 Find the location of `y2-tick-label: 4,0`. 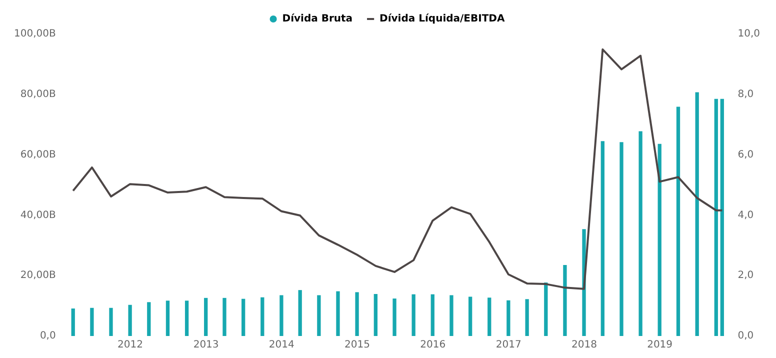

y2-tick-label: 4,0 is located at coordinates (746, 215).